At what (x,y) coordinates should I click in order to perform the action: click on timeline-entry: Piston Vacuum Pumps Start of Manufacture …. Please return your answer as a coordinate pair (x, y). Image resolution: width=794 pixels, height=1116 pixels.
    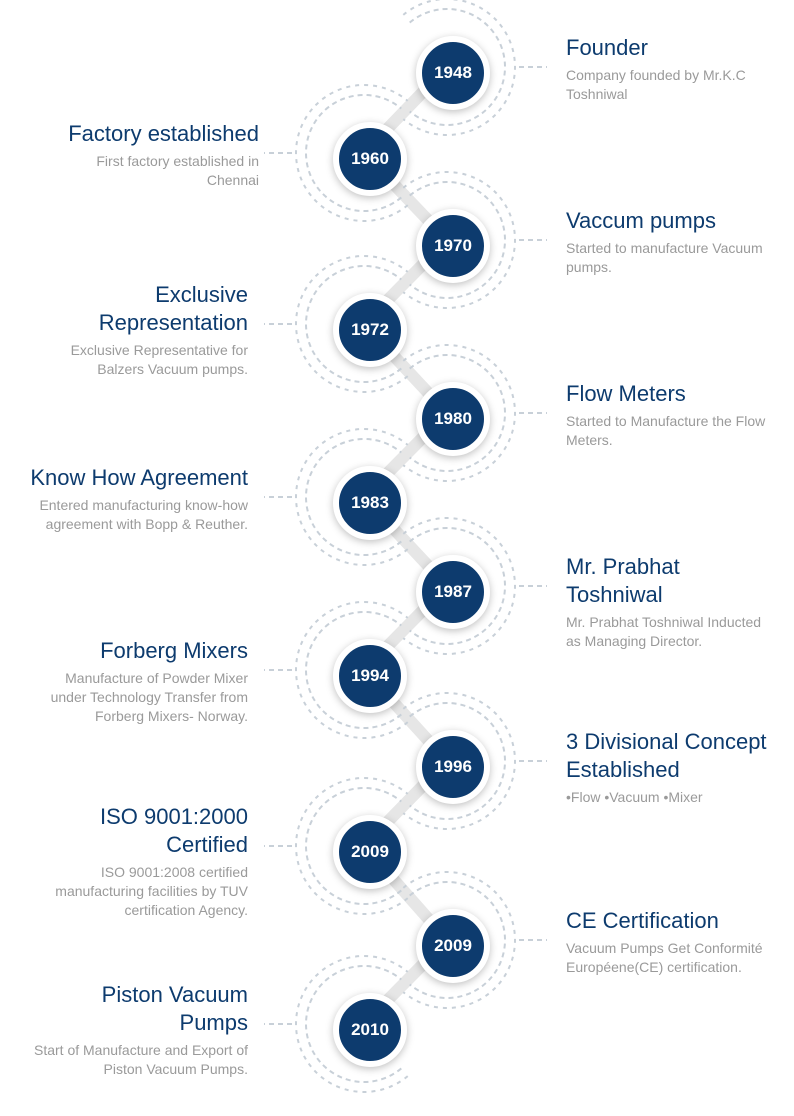
    Looking at the image, I should click on (138, 1030).